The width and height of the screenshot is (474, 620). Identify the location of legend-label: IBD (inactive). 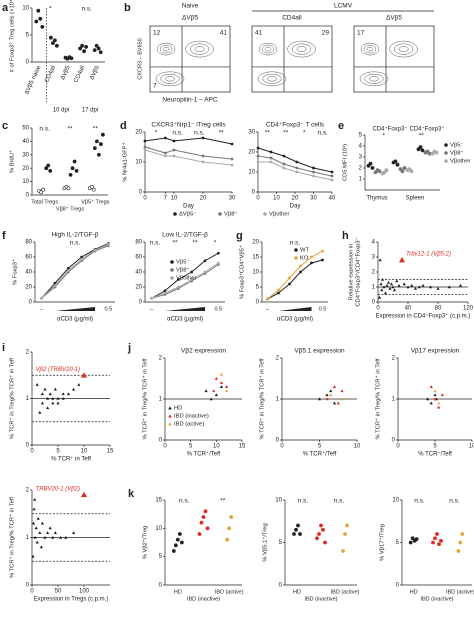
(191, 417).